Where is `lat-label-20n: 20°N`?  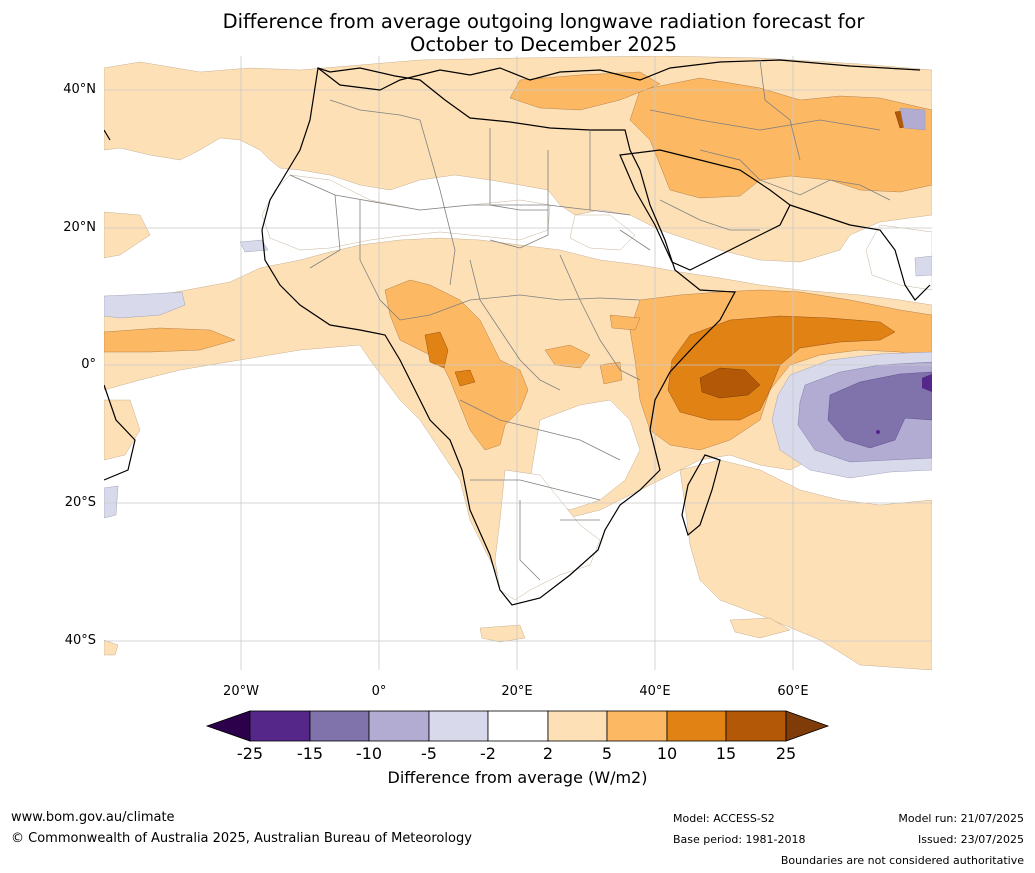
lat-label-20n: 20°N is located at coordinates (79, 227).